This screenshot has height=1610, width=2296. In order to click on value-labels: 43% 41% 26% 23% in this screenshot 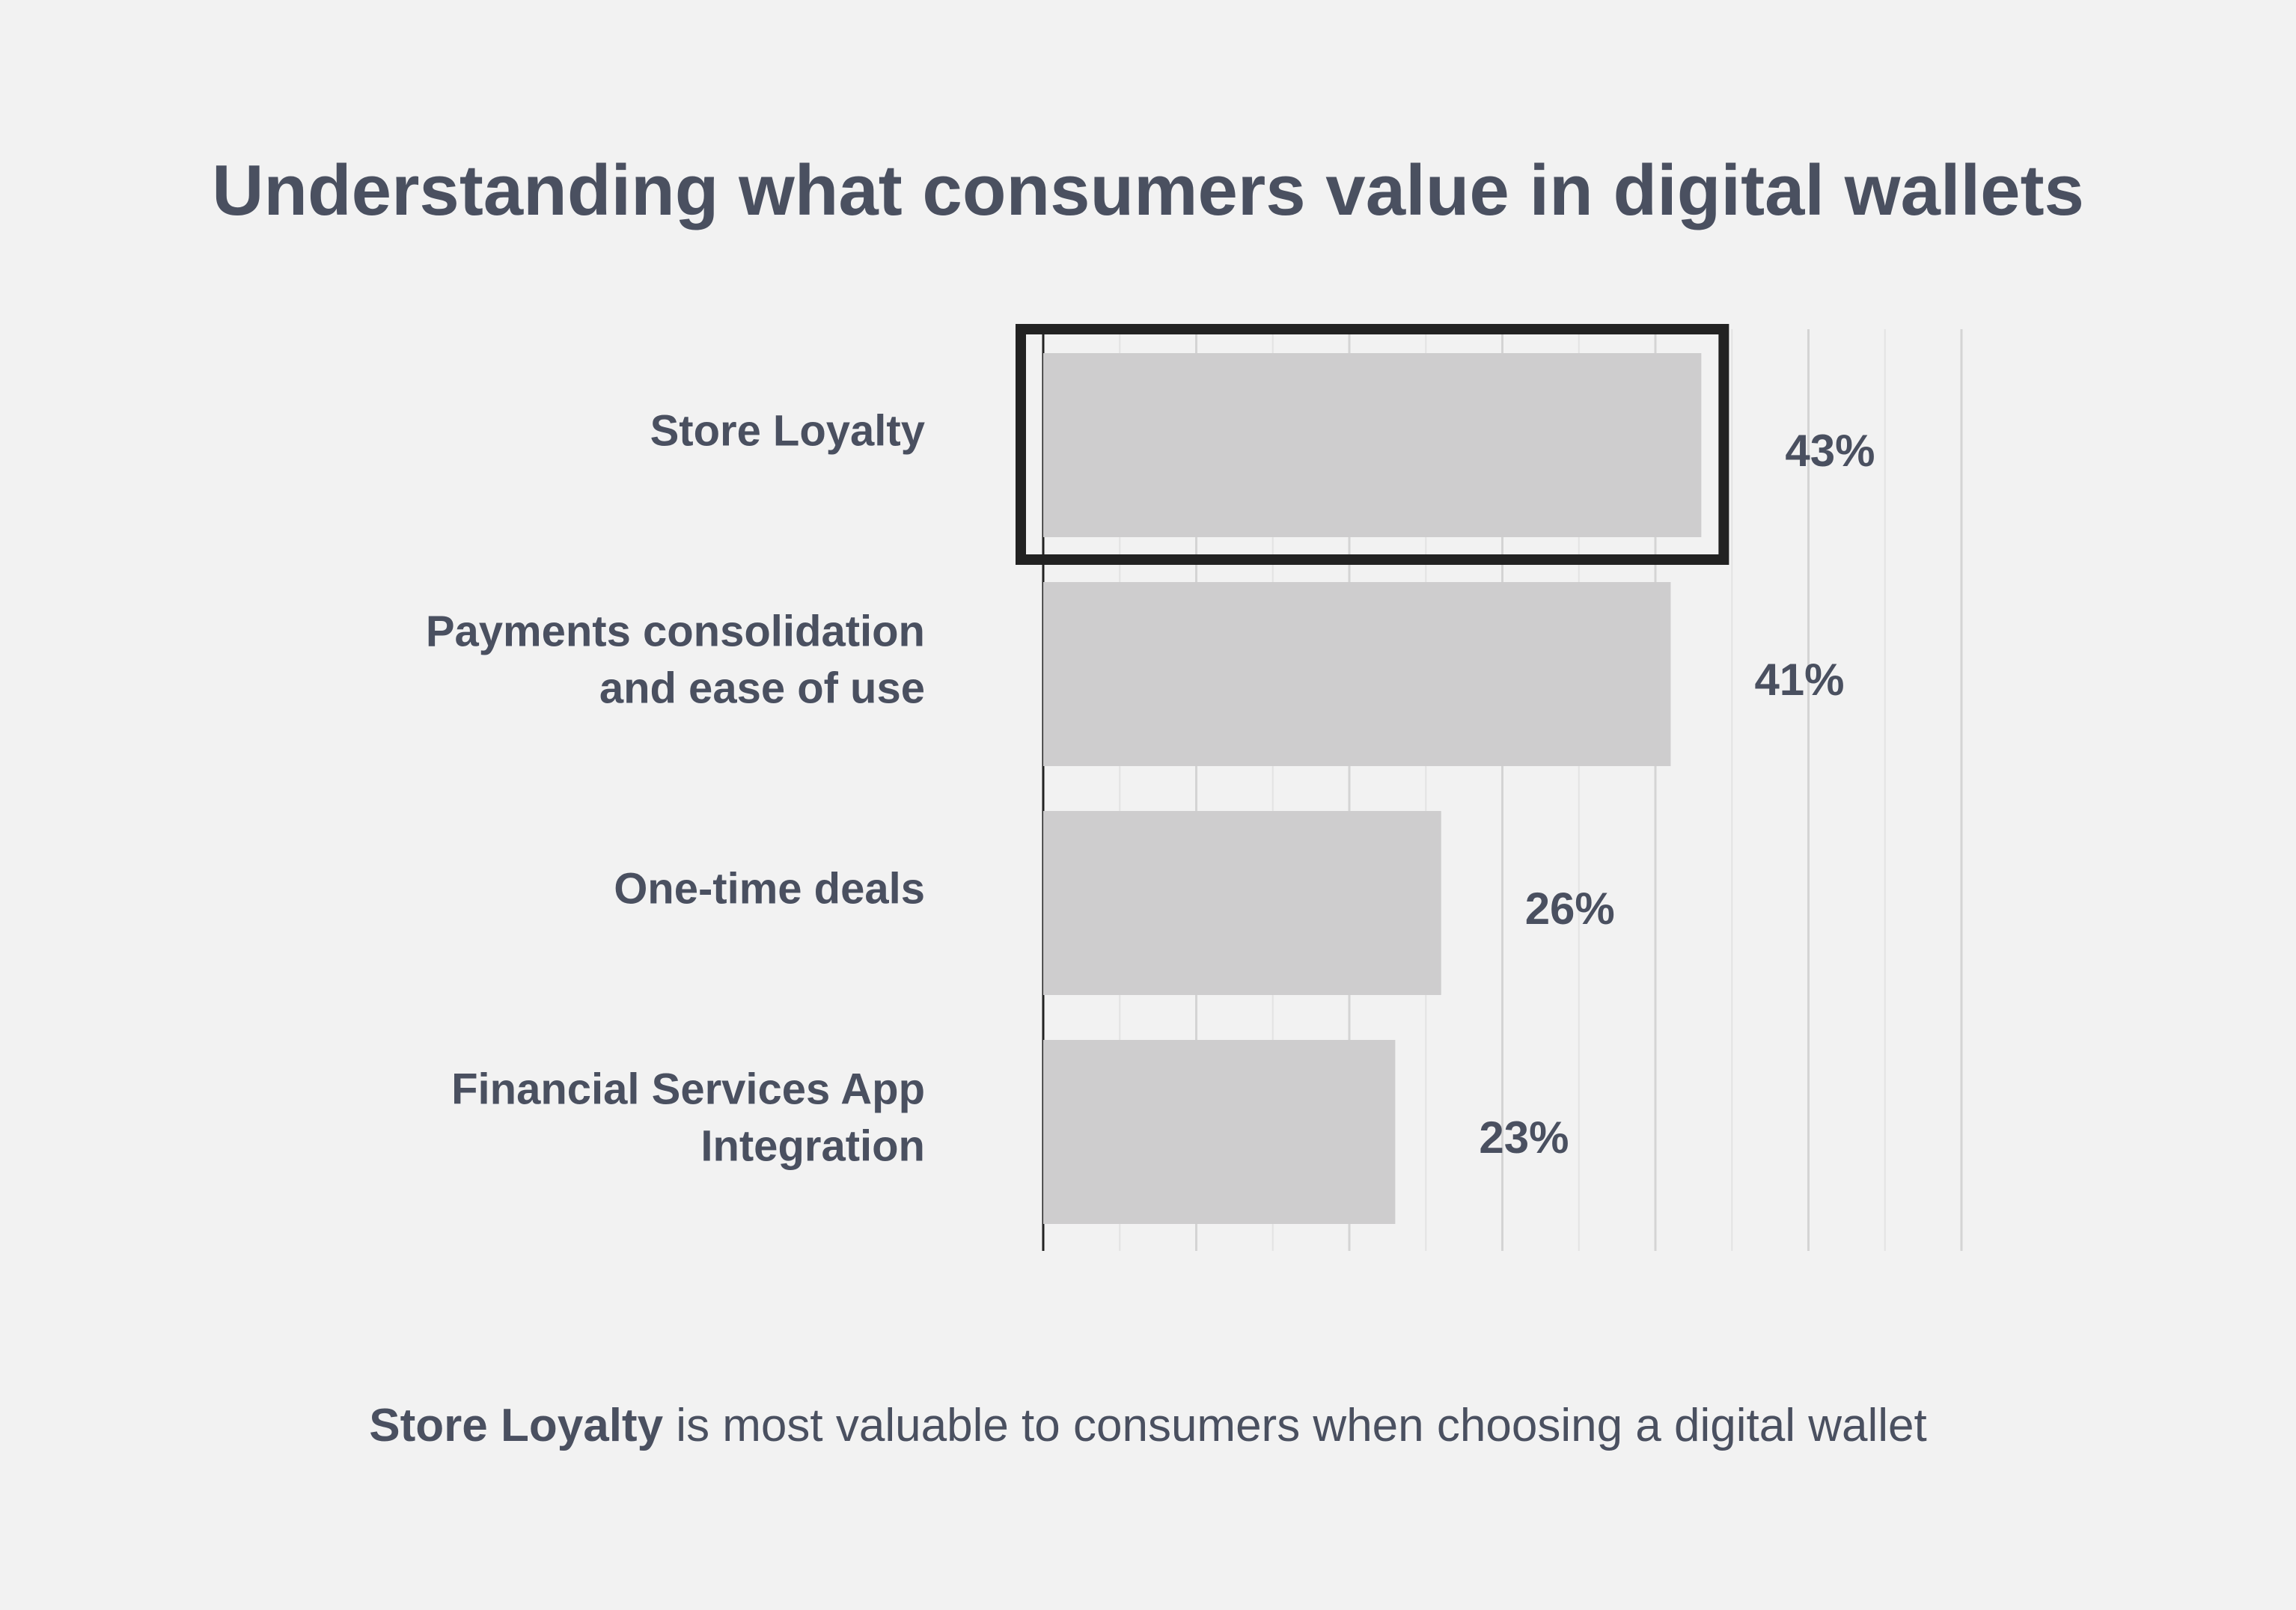, I will do `click(1677, 794)`.